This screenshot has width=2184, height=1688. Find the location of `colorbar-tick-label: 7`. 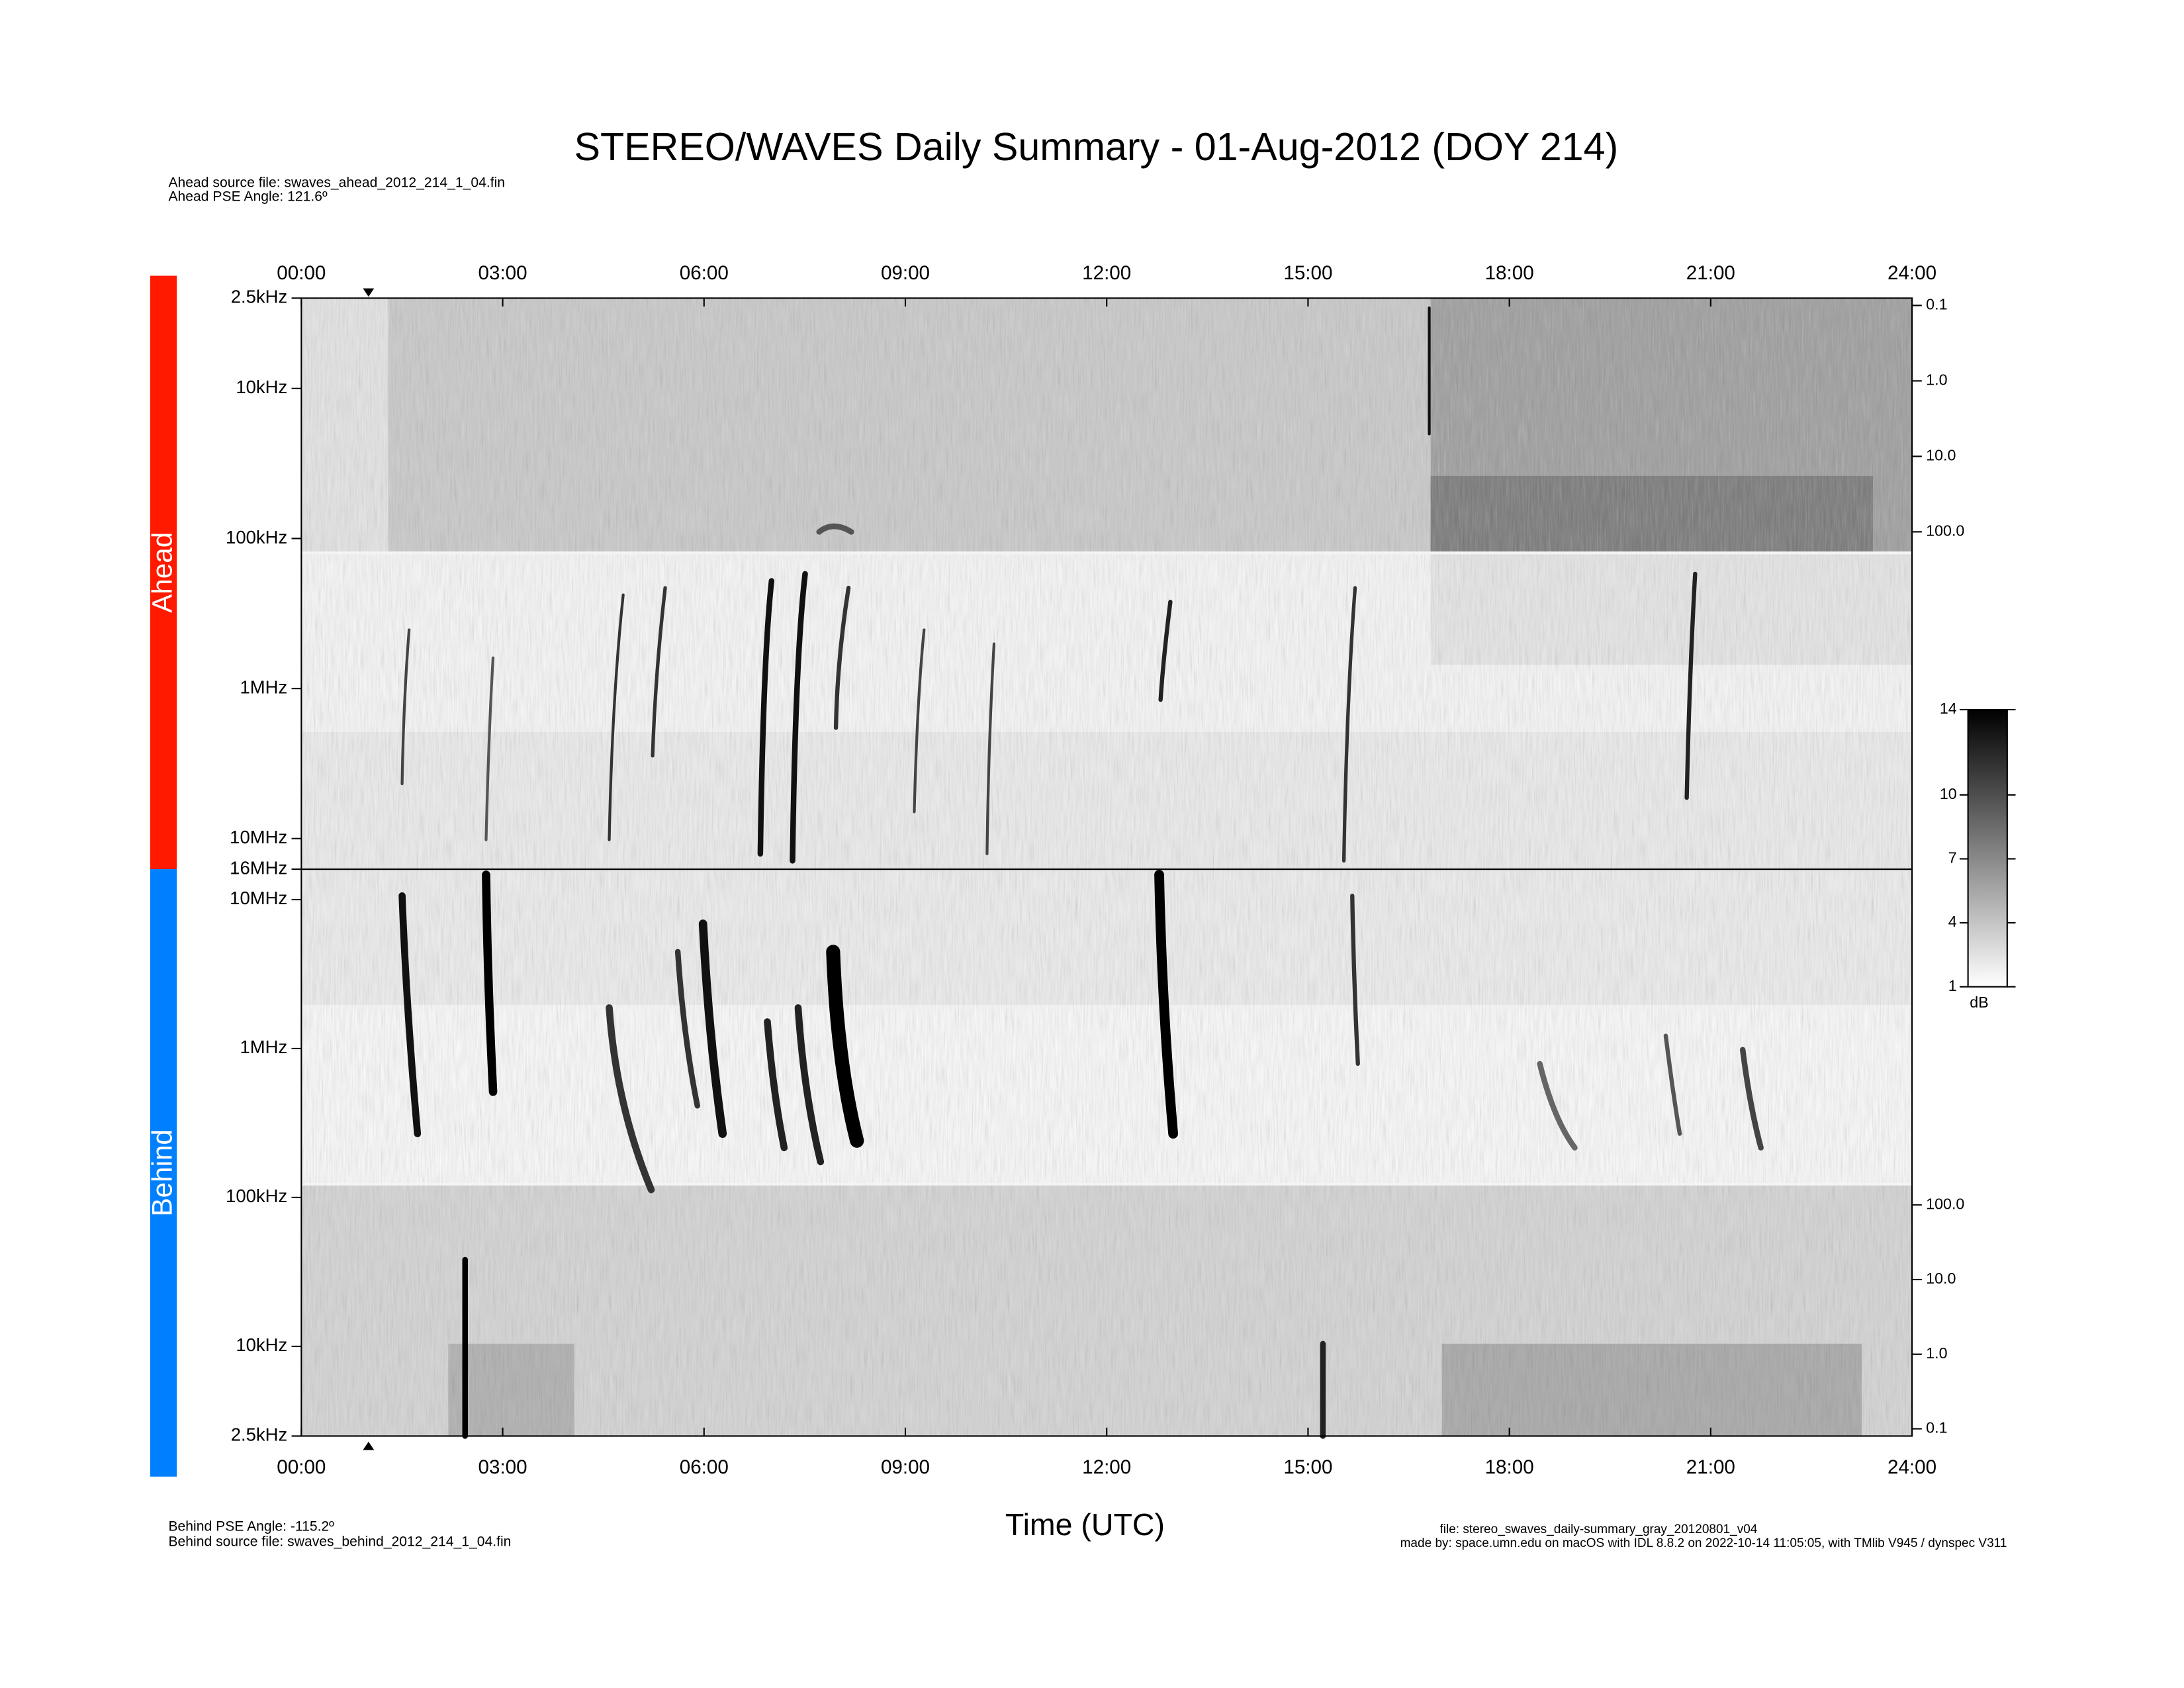

colorbar-tick-label: 7 is located at coordinates (1952, 858).